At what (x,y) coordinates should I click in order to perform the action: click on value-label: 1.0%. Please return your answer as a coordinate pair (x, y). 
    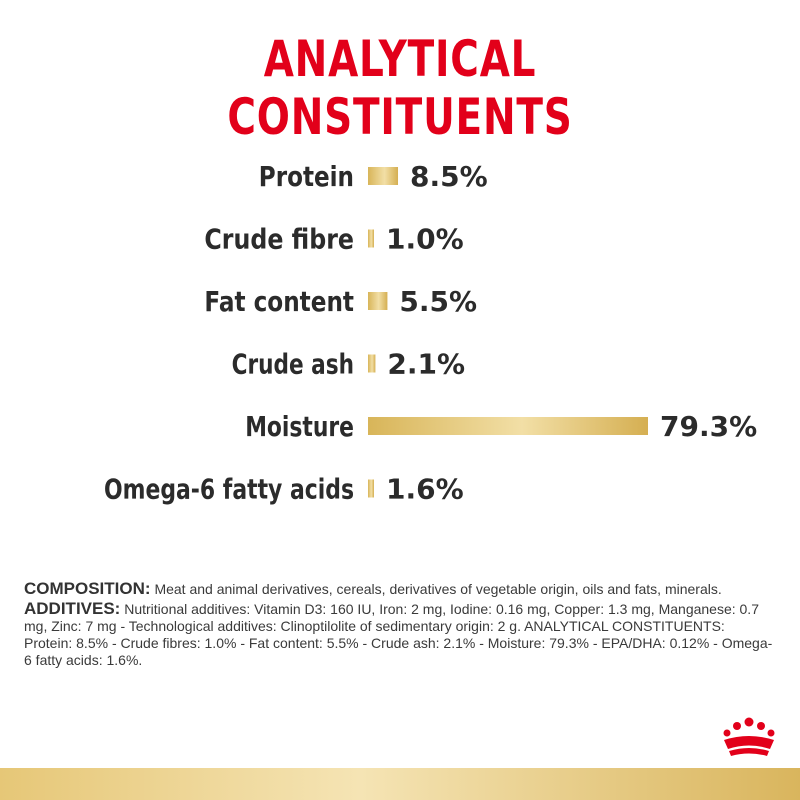
    Looking at the image, I should click on (425, 239).